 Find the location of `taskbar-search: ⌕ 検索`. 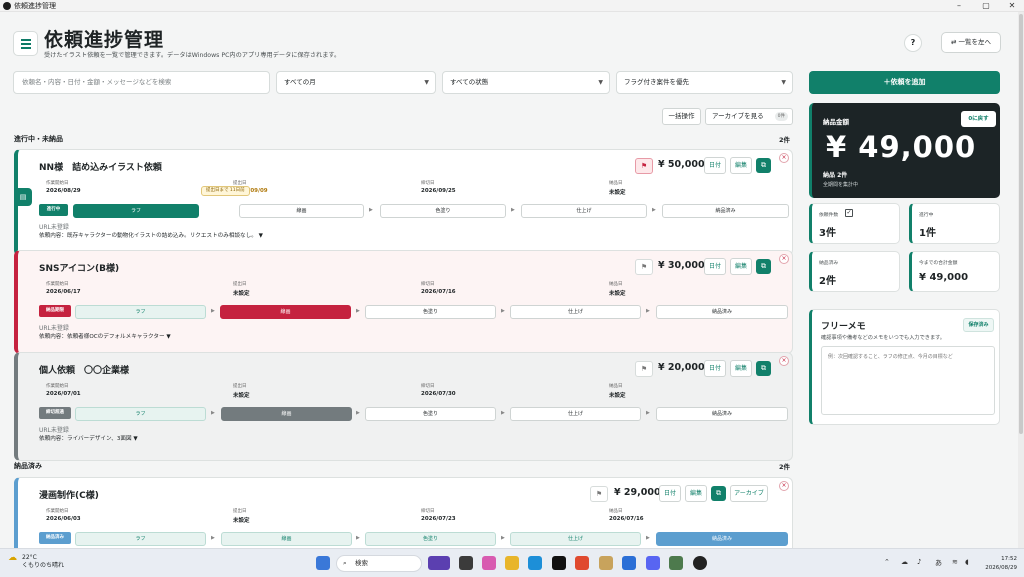

taskbar-search: ⌕ 検索 is located at coordinates (379, 563).